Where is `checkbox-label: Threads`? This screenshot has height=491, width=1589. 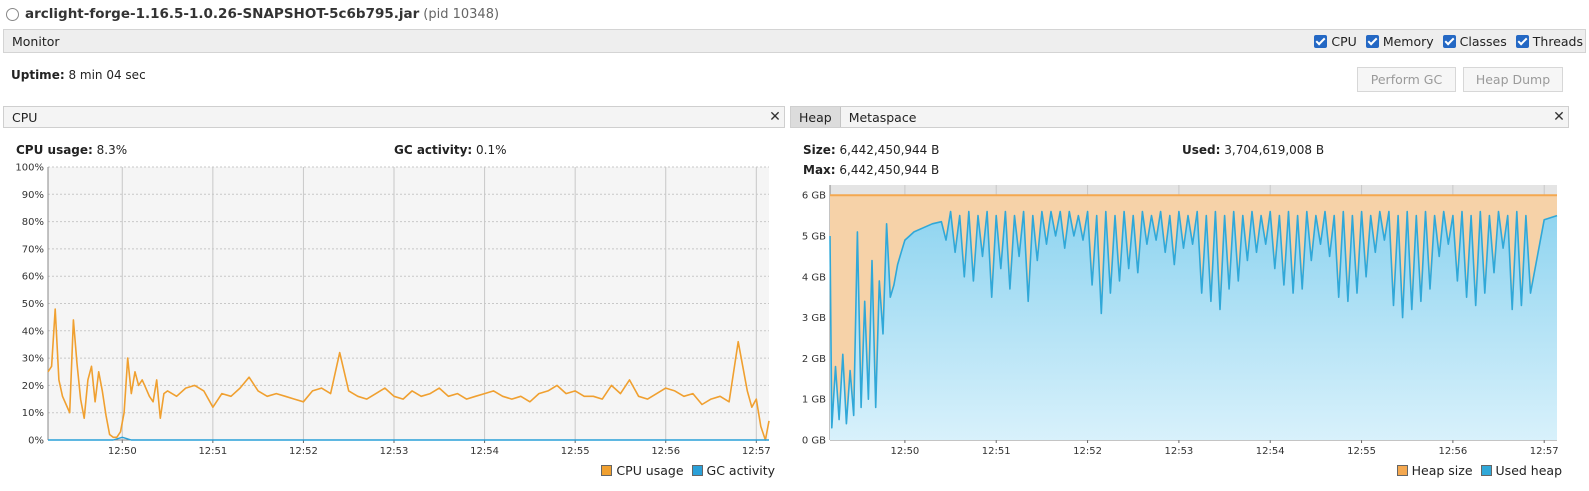
checkbox-label: Threads is located at coordinates (1557, 41).